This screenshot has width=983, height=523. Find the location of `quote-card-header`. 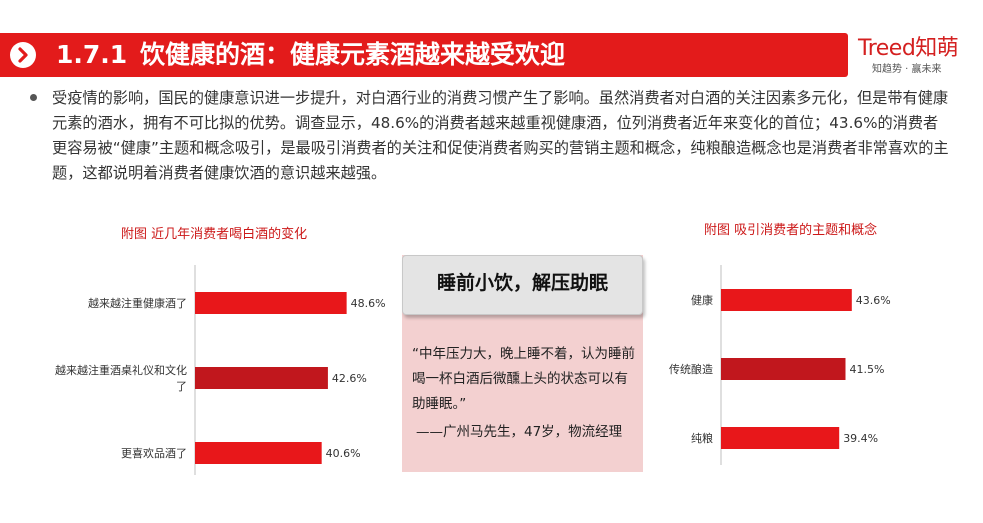

quote-card-header is located at coordinates (522, 285).